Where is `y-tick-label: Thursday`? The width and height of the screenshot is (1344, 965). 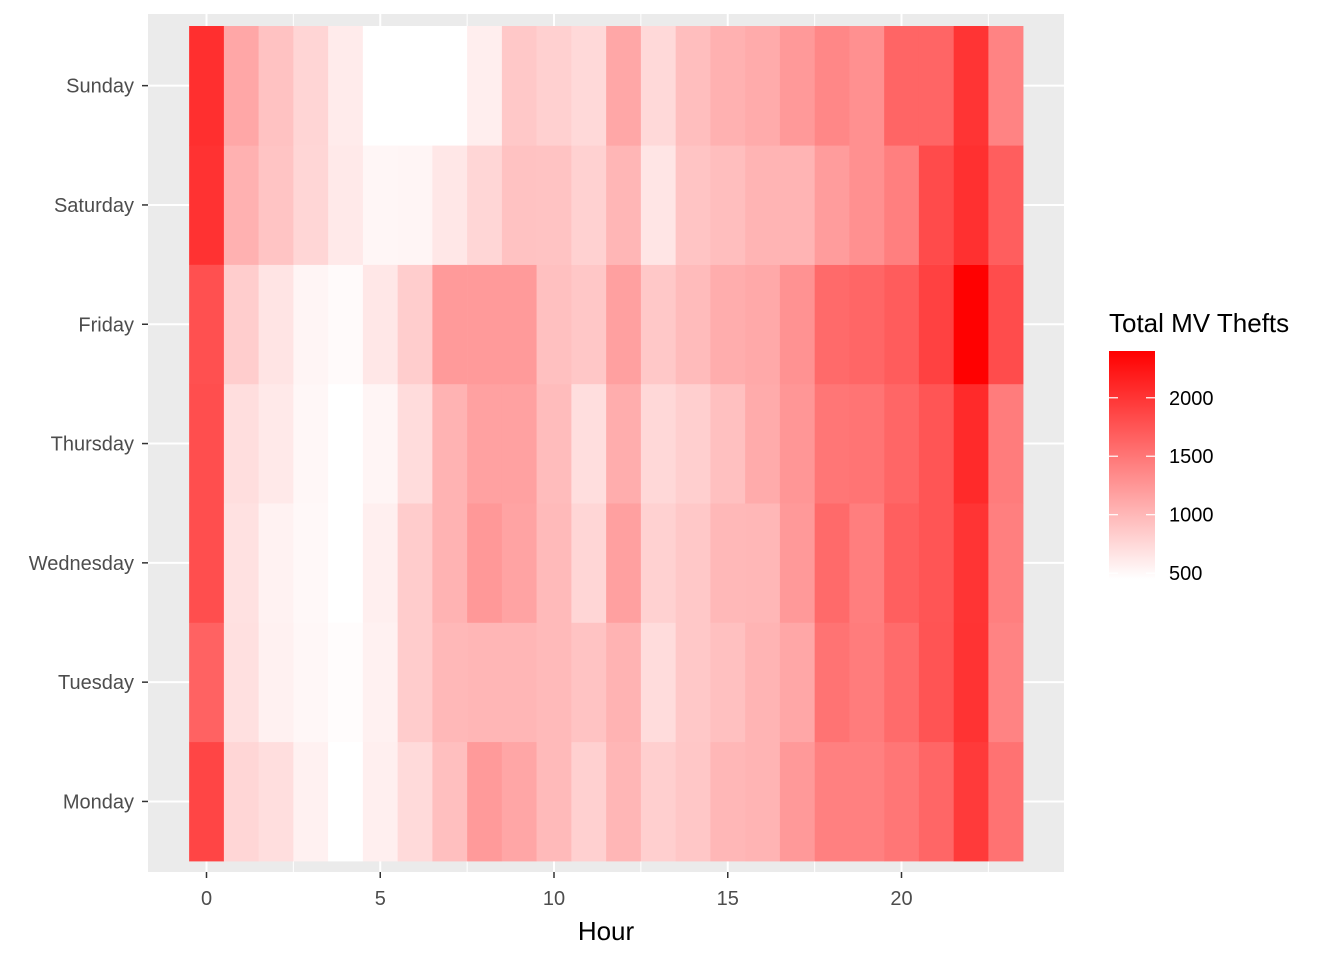
y-tick-label: Thursday is located at coordinates (92, 445).